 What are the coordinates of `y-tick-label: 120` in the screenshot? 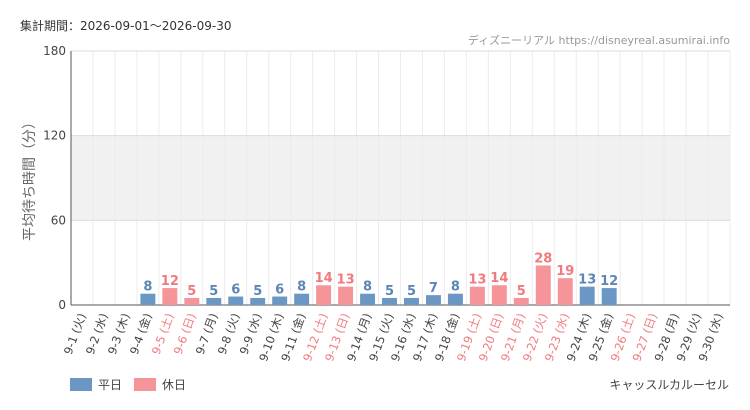 It's located at (54, 136).